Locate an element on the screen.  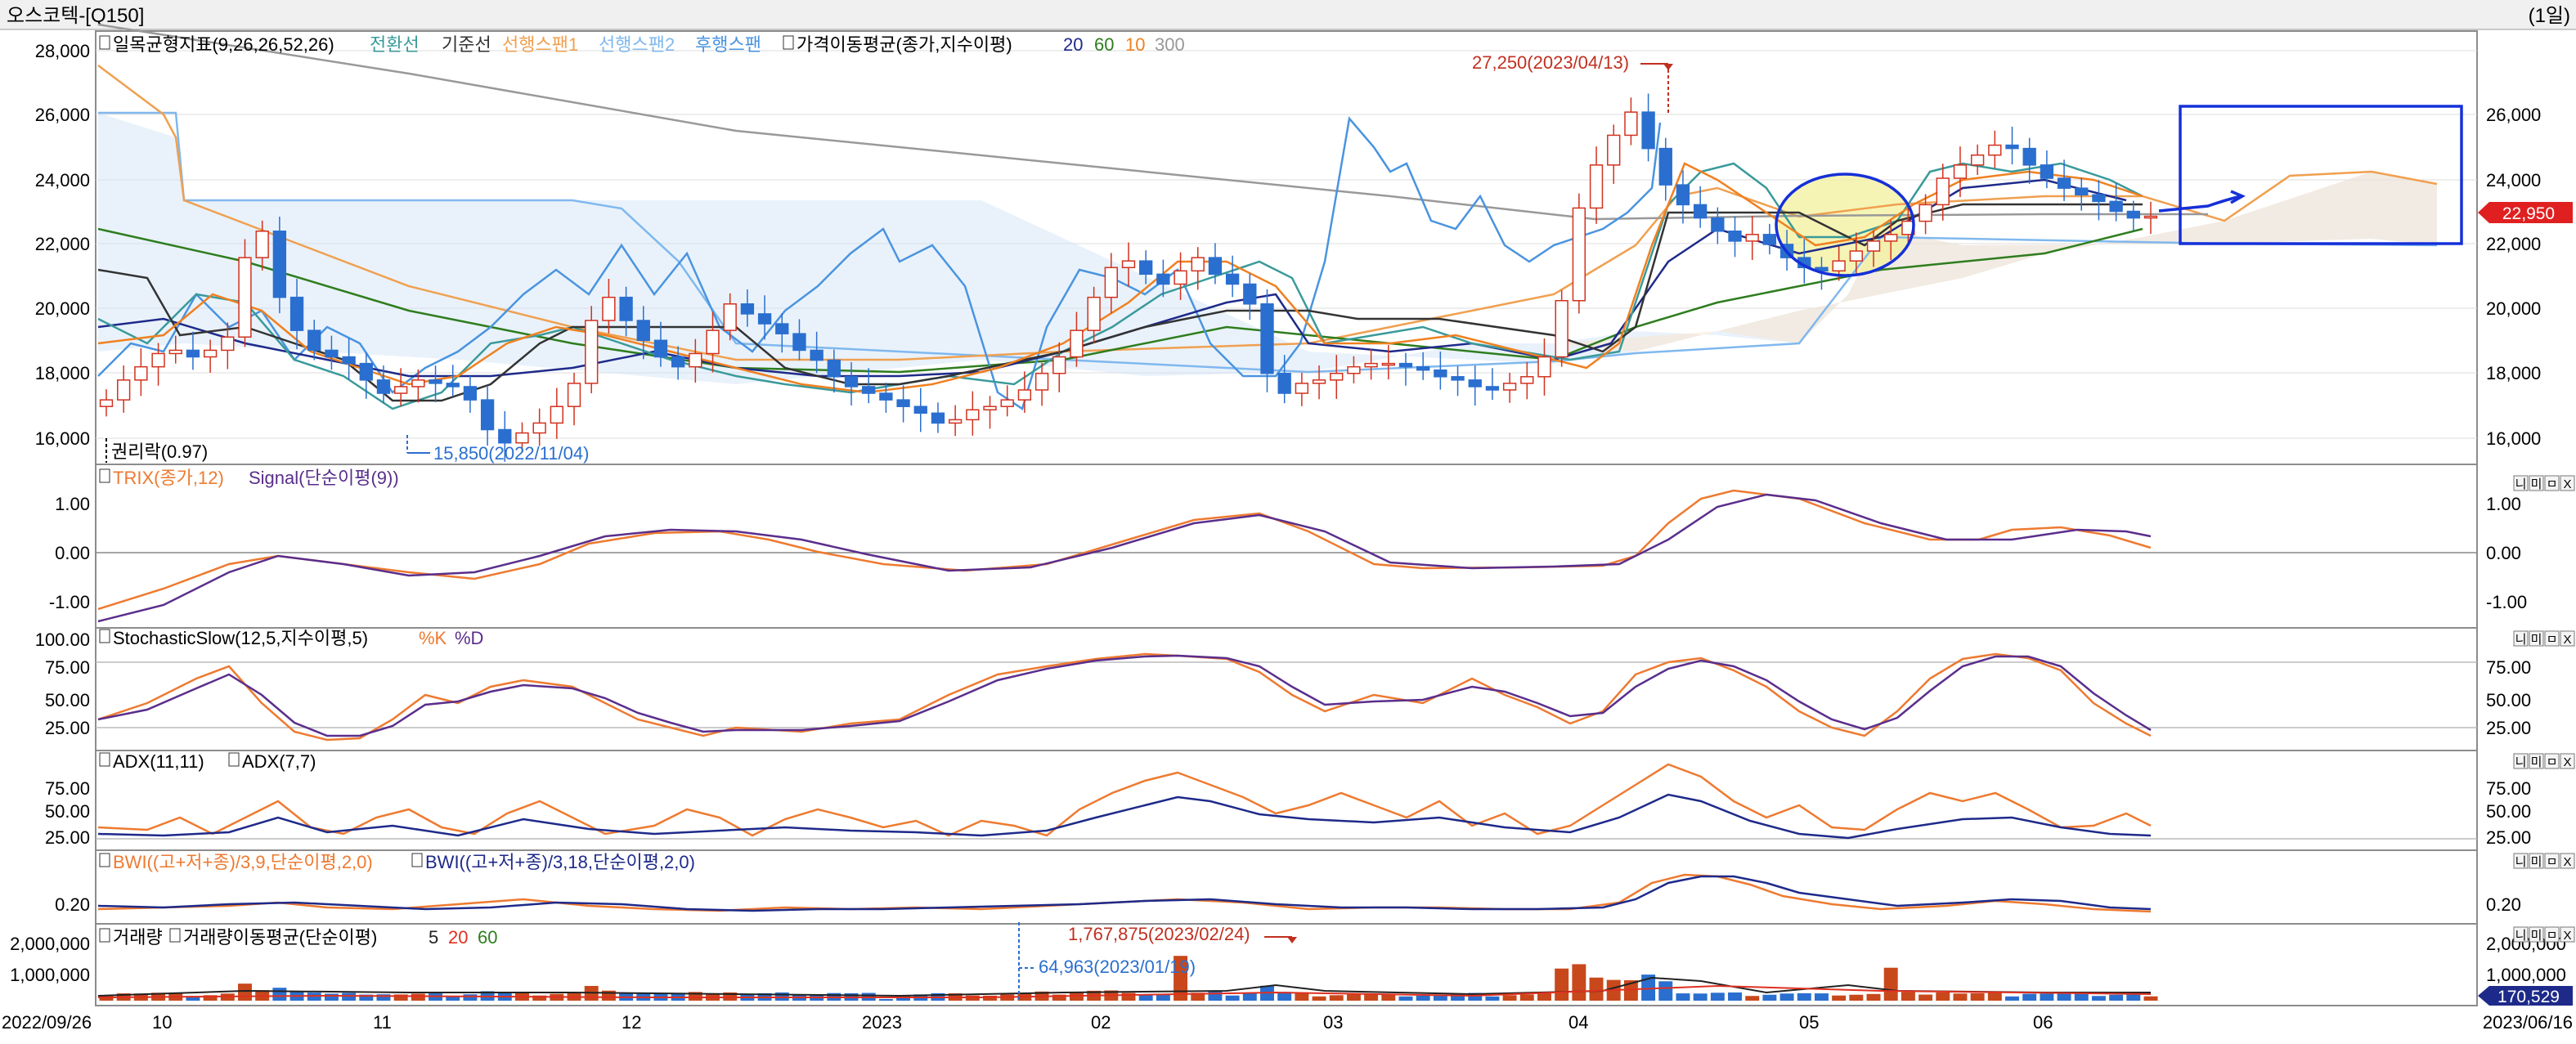
y-tick-right: 0.20 is located at coordinates (2503, 904).